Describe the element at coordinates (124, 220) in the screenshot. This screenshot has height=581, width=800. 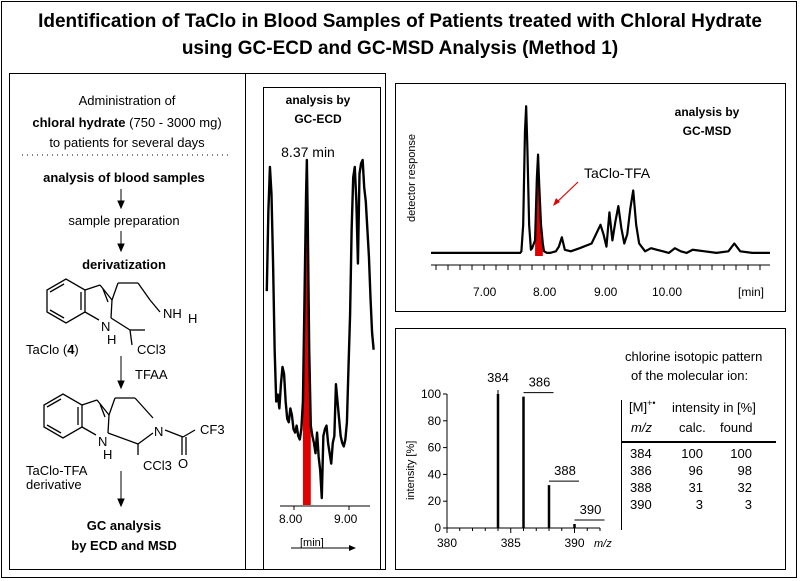
I see `step-sample-preparation: sample preparation` at that location.